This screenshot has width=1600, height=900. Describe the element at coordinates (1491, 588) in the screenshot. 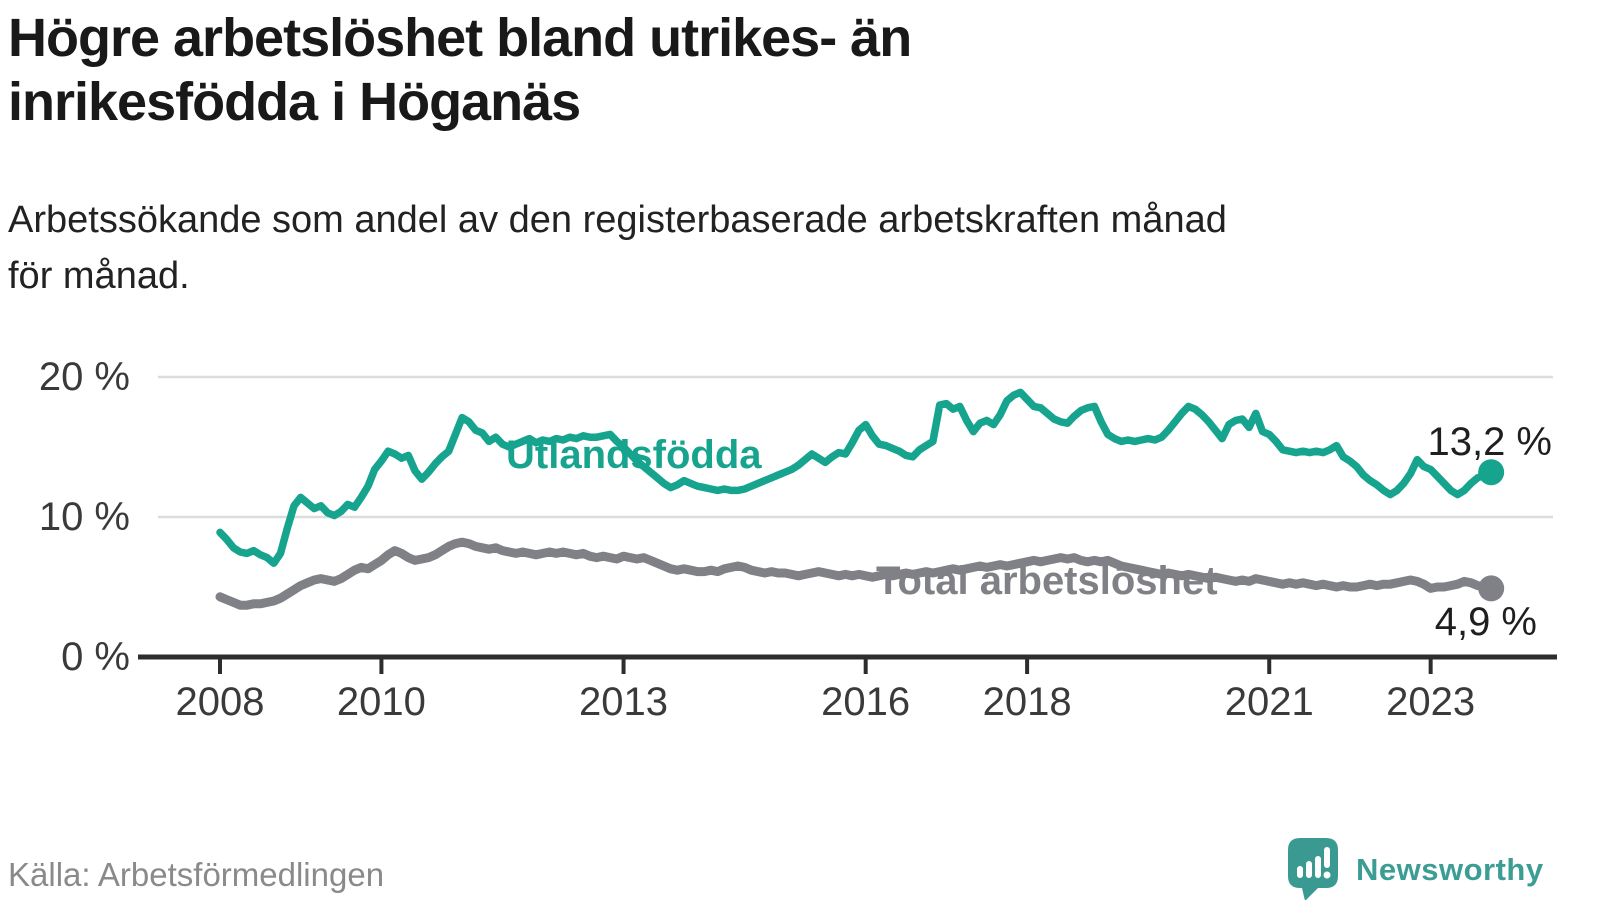

I see `end-dot-total-arbetsloshet` at that location.